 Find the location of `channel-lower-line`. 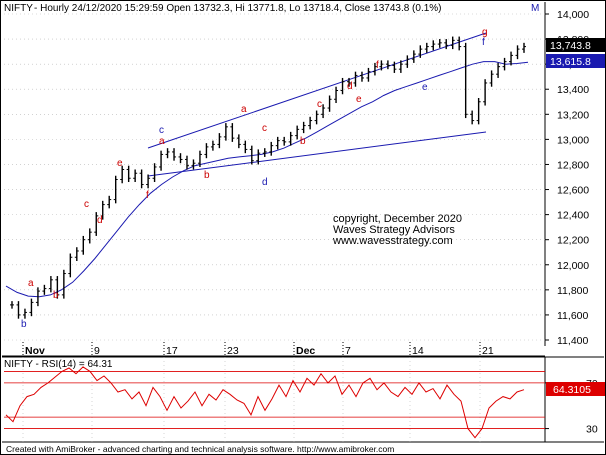

channel-lower-line is located at coordinates (317, 154).